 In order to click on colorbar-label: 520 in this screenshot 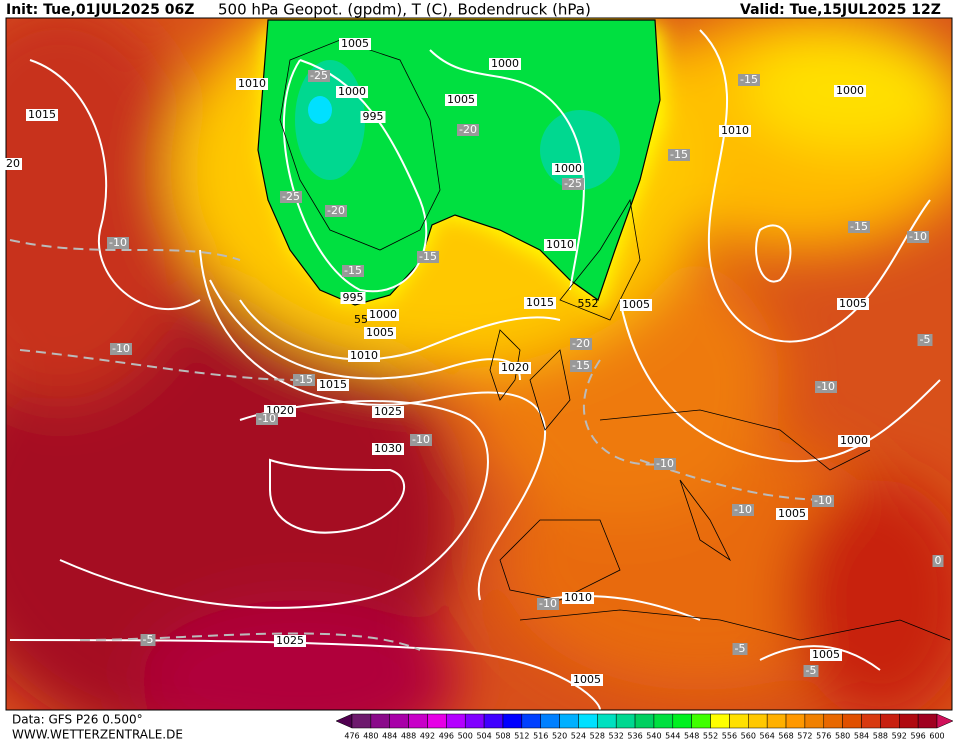, I will do `click(559, 736)`.